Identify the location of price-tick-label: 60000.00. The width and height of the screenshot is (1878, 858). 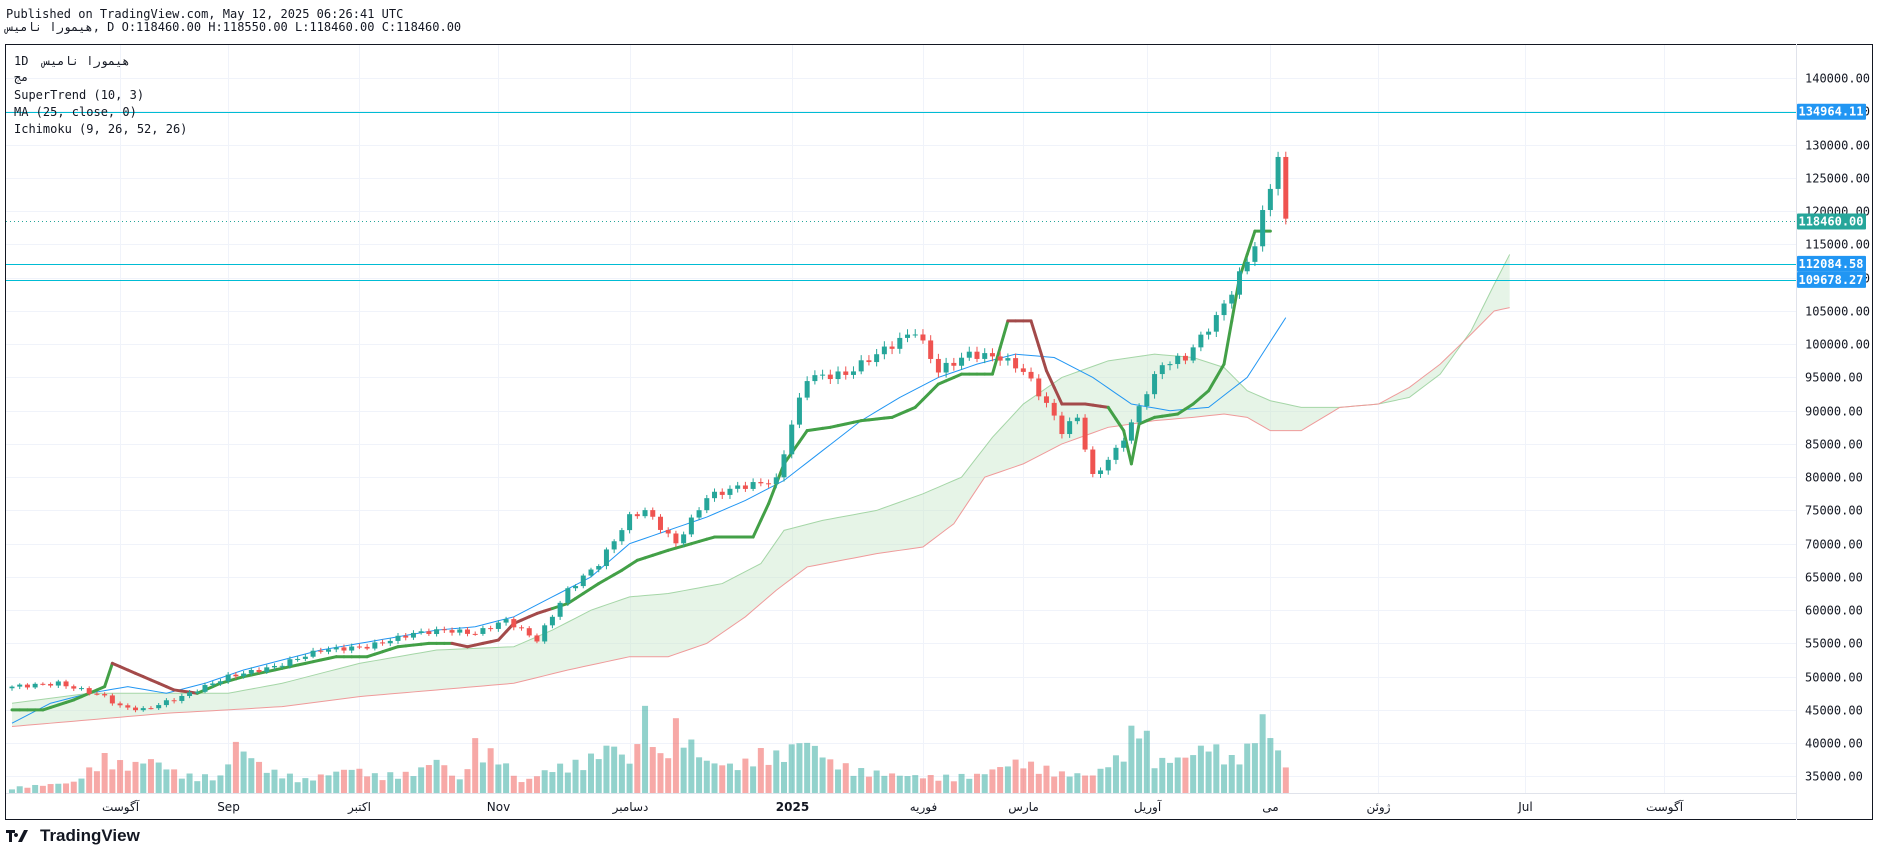
(1834, 611).